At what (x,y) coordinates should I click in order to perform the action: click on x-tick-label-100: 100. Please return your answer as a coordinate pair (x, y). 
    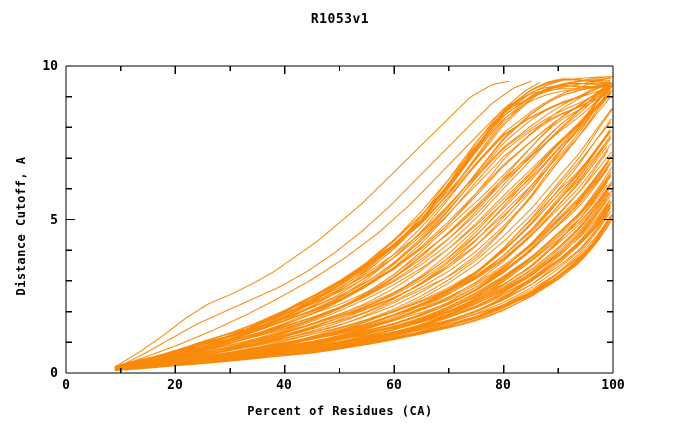
    Looking at the image, I should click on (613, 385).